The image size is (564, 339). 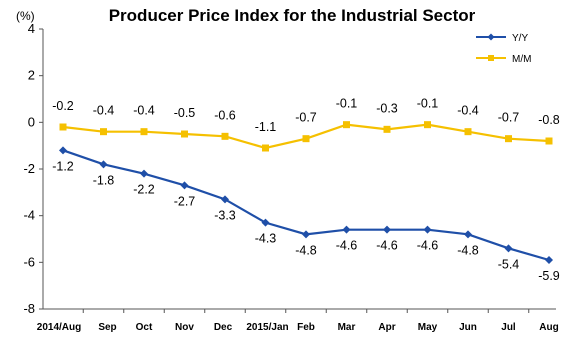 What do you see at coordinates (31, 121) in the screenshot?
I see `y-tick-label: 0` at bounding box center [31, 121].